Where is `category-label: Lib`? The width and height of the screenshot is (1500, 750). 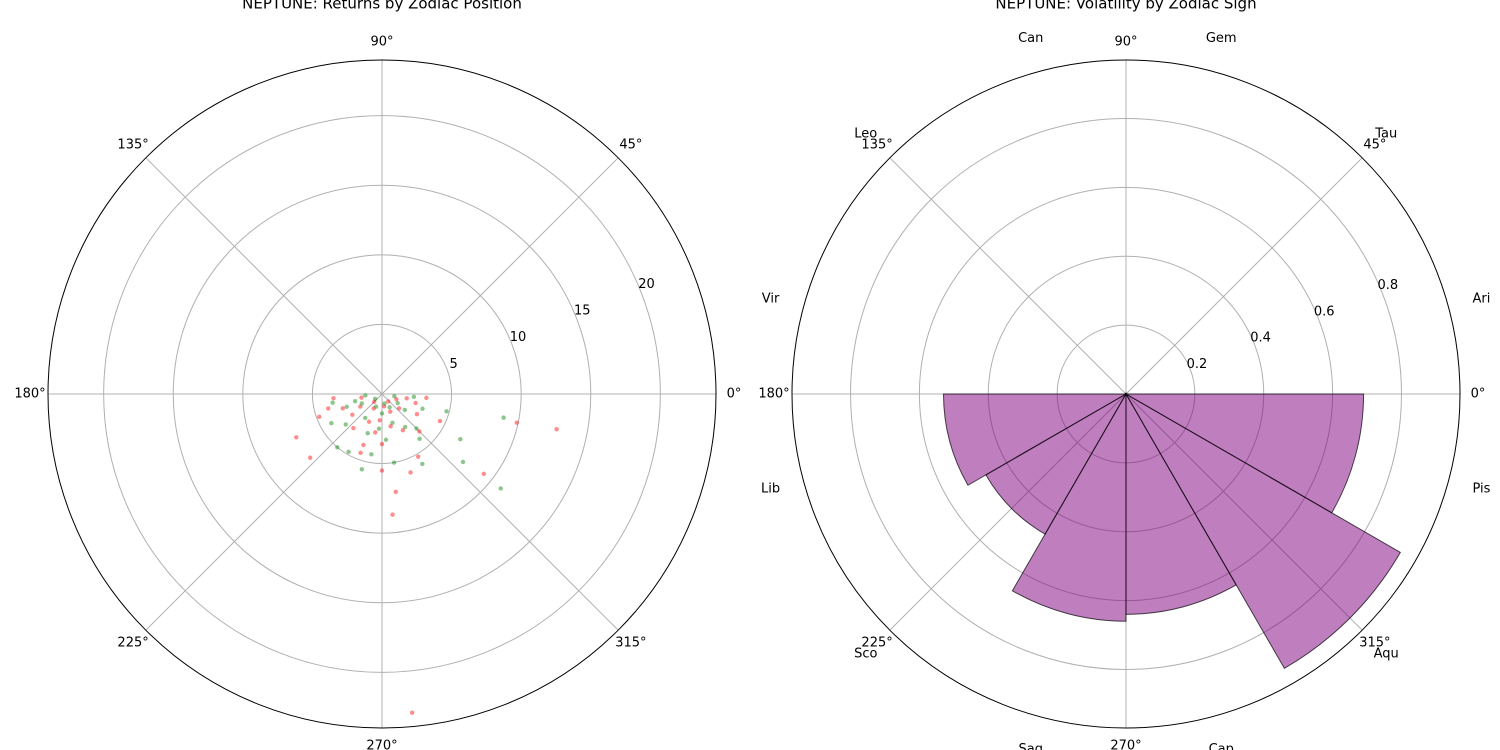
category-label: Lib is located at coordinates (770, 489).